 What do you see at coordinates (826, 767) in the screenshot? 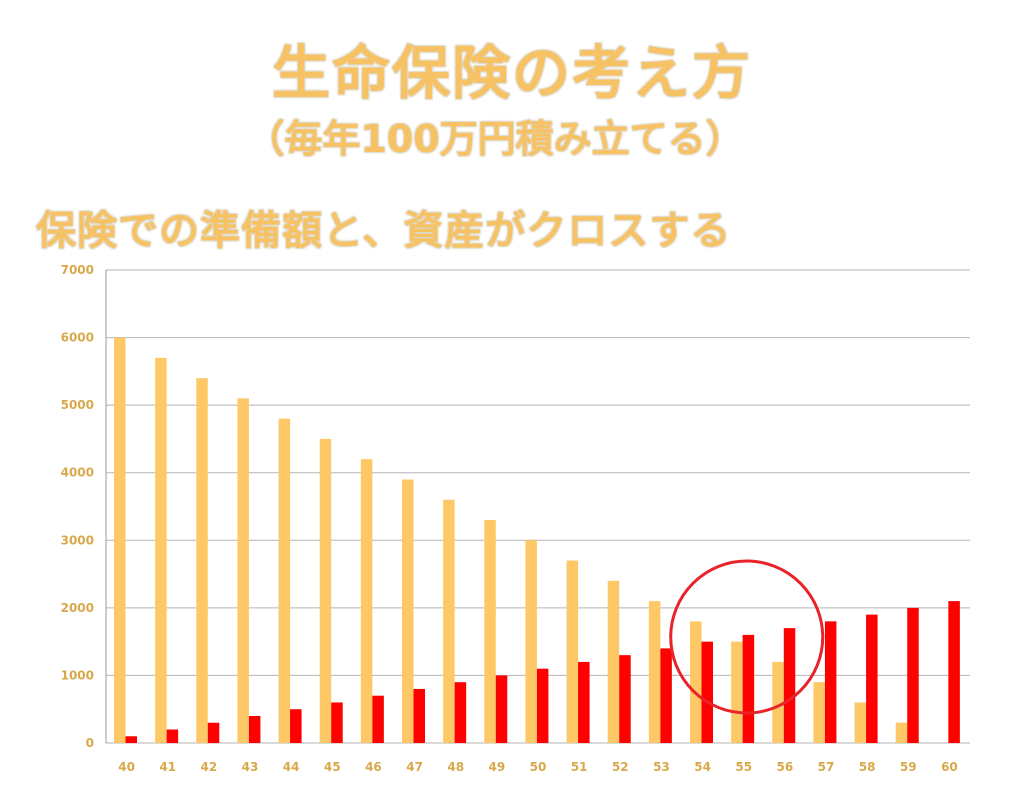
I see `x-tick-label: 57` at bounding box center [826, 767].